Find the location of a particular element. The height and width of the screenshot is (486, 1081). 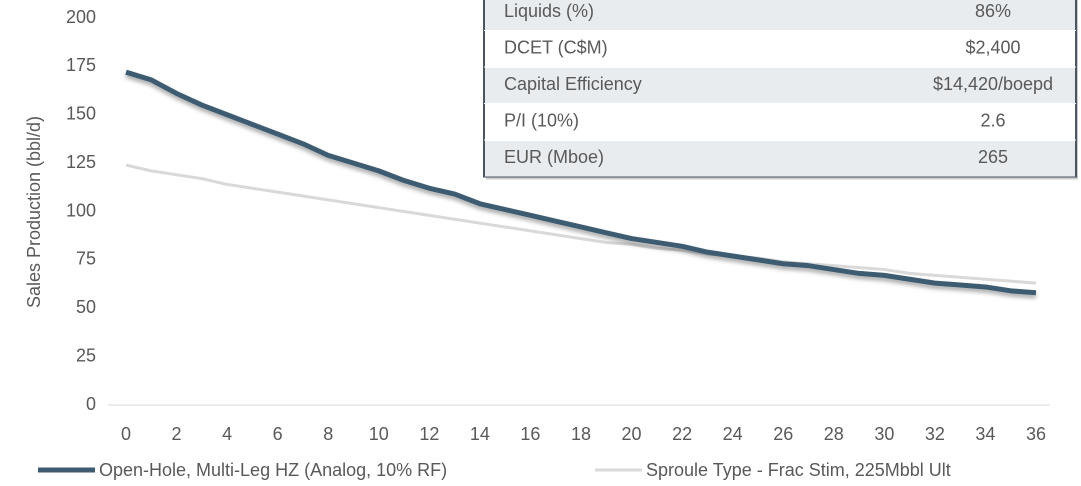

x-tick-label: 8 is located at coordinates (328, 434).